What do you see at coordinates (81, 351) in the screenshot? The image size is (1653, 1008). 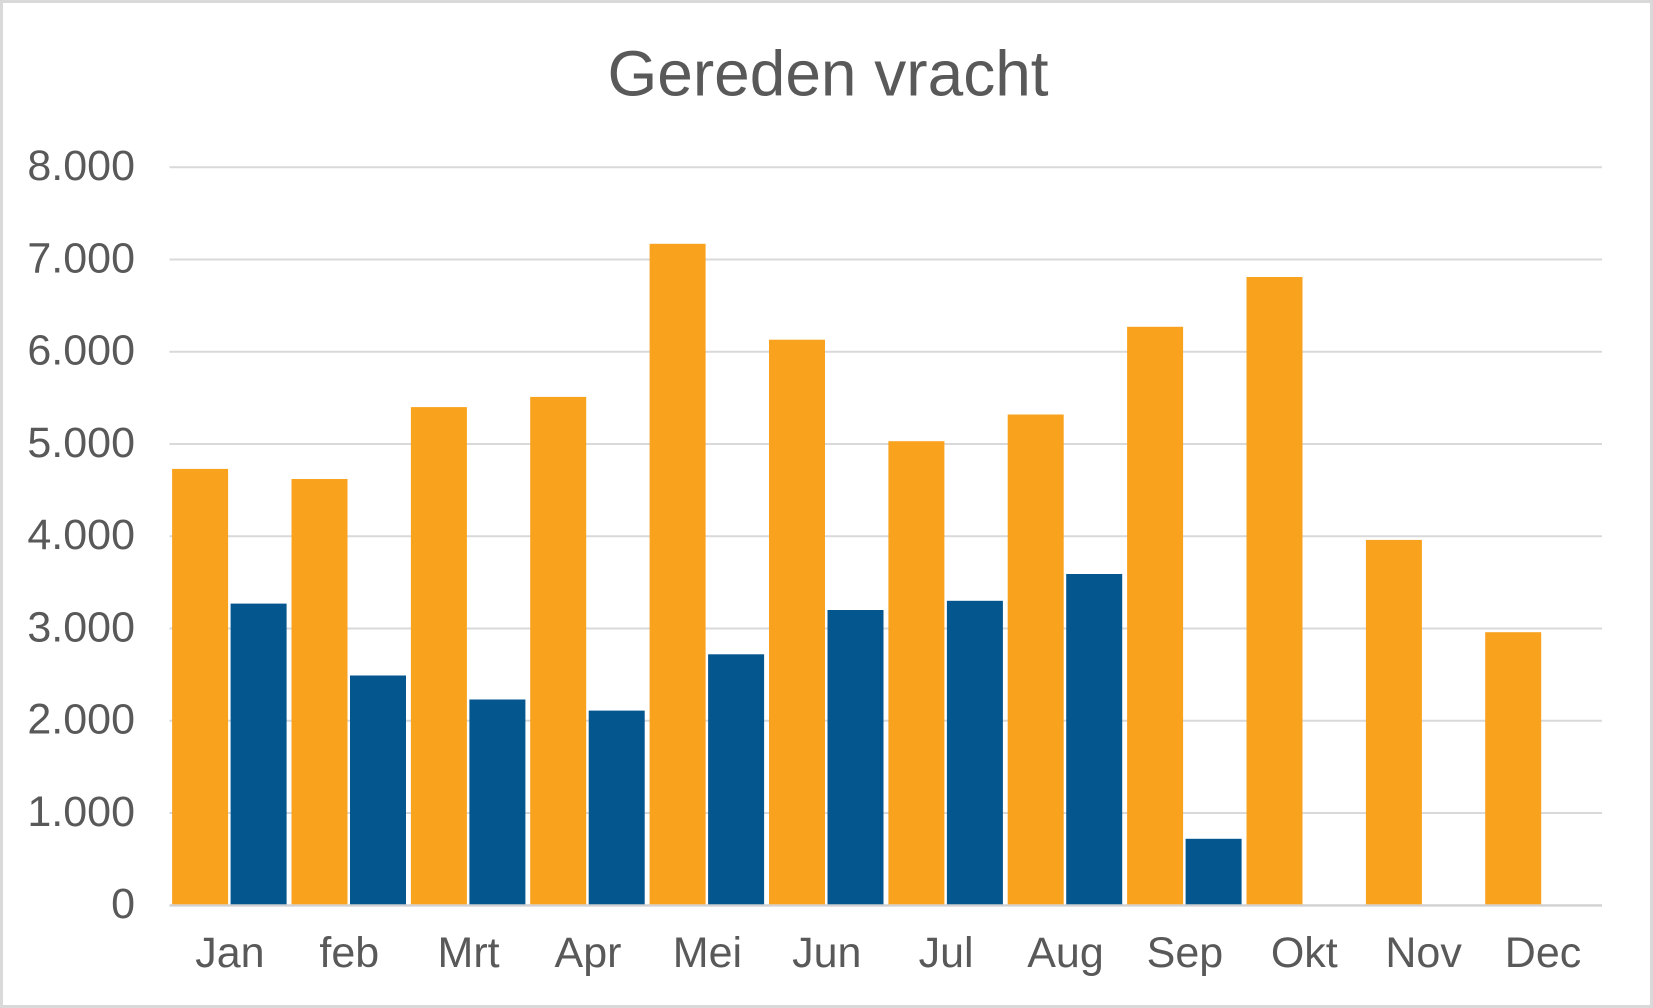 I see `svg-text: 6.000` at bounding box center [81, 351].